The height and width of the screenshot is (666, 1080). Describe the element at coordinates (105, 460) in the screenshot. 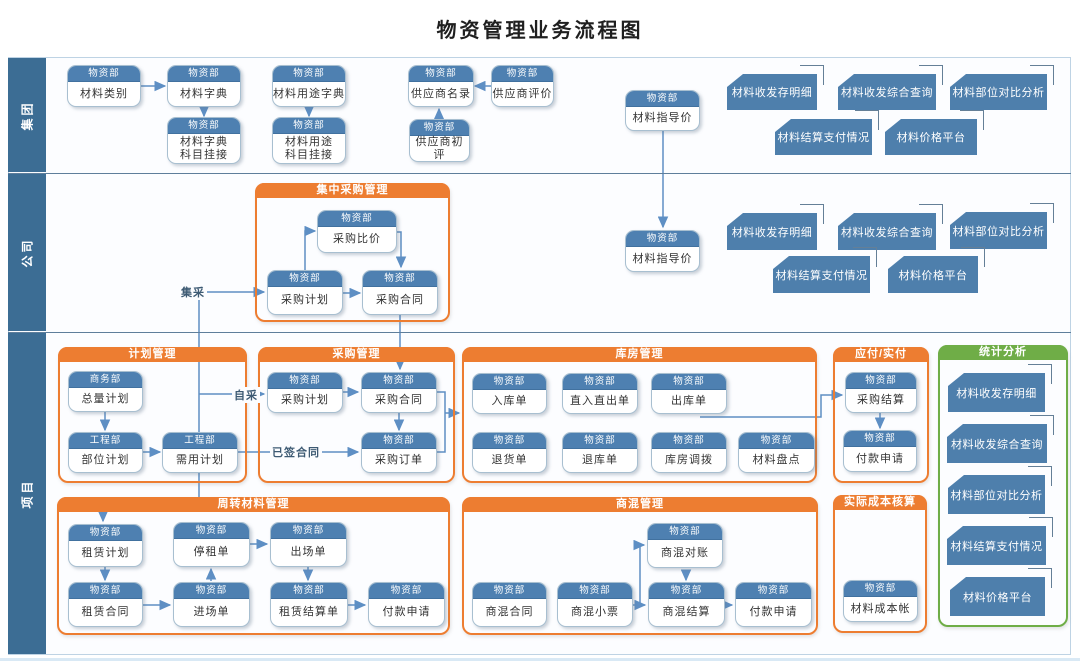

I see `flow-node-label: 部位计划` at that location.